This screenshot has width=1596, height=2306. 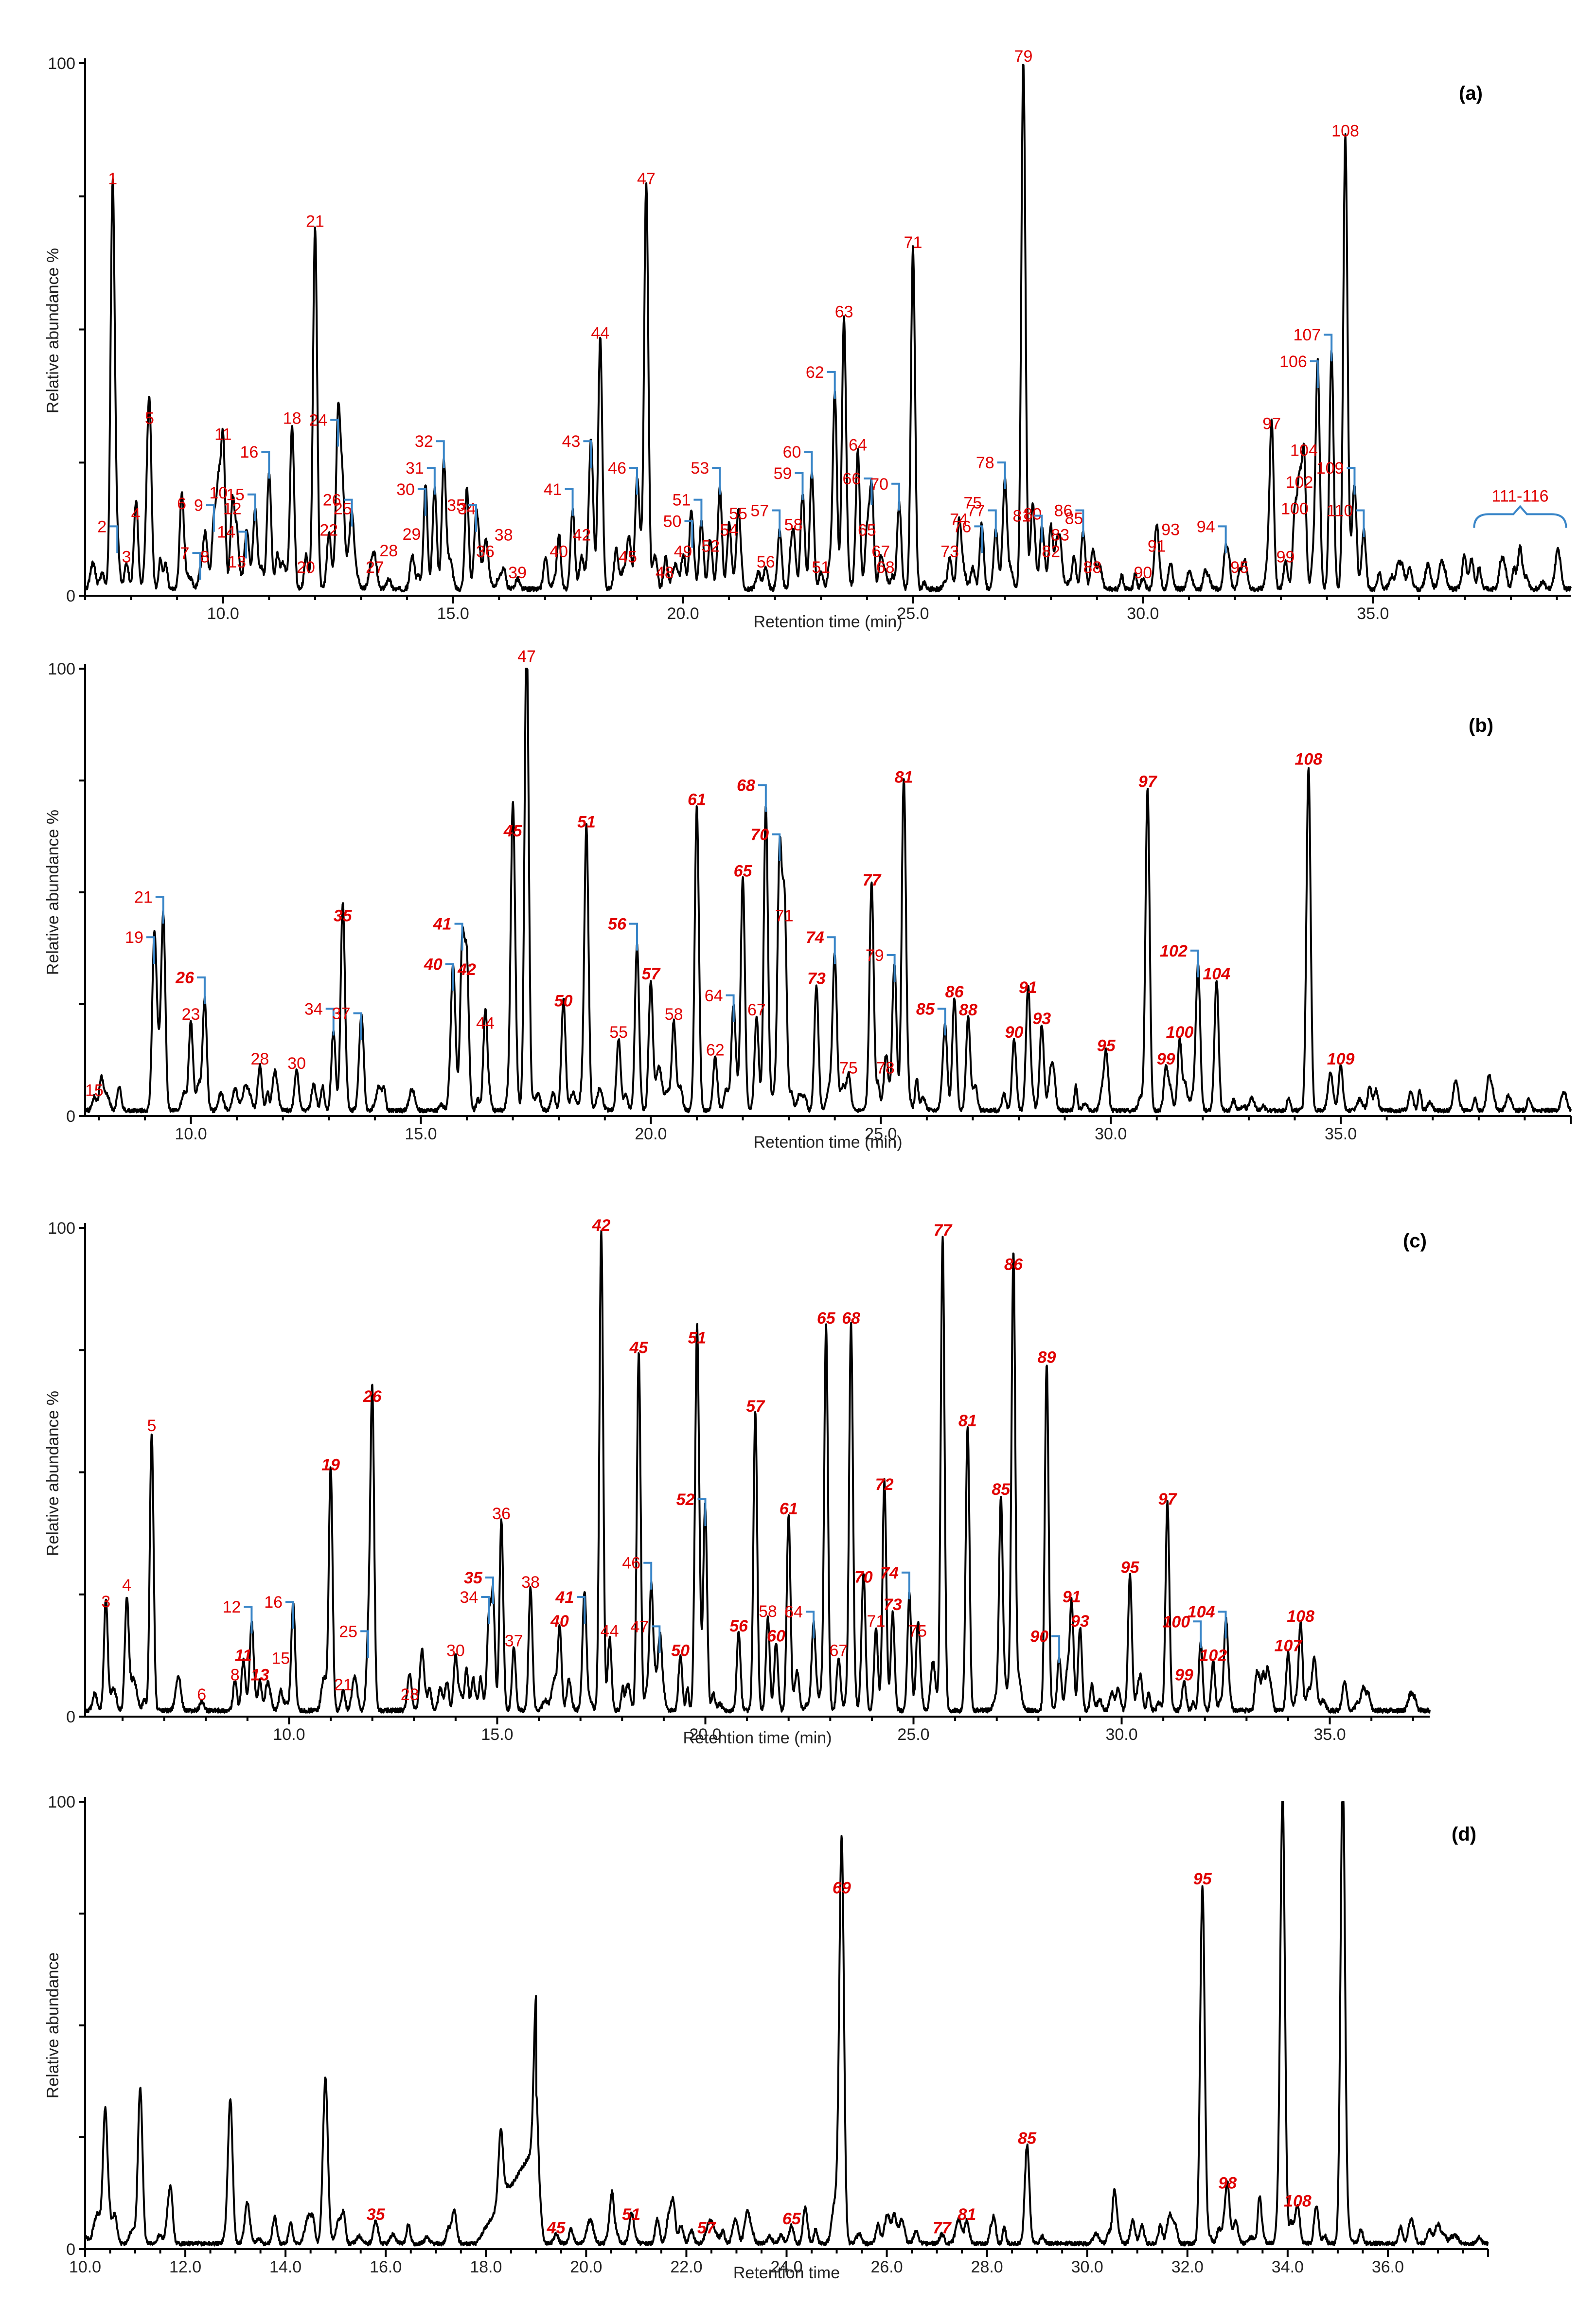 What do you see at coordinates (586, 2267) in the screenshot?
I see `panel-4-x-tick-label: 20.0` at bounding box center [586, 2267].